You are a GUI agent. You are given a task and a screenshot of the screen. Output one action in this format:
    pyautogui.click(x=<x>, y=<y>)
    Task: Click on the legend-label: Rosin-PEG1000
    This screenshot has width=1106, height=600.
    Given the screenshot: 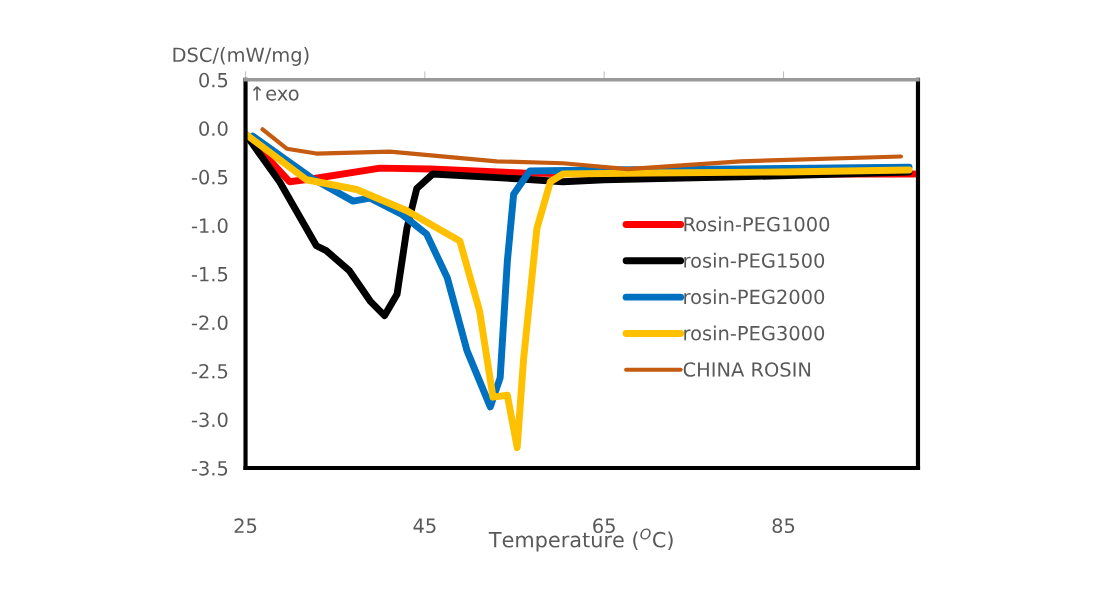 What is the action you would take?
    pyautogui.click(x=757, y=224)
    